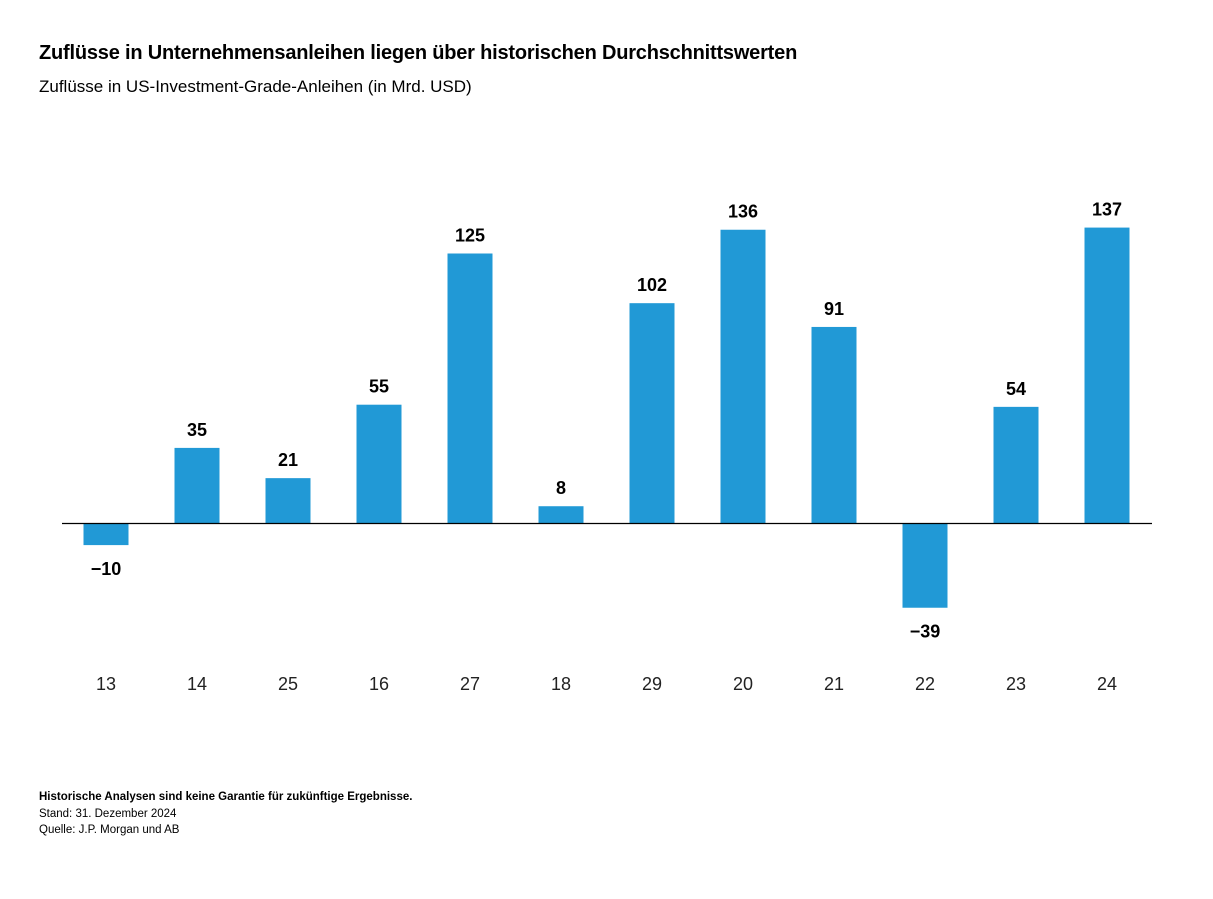 The image size is (1213, 899). Describe the element at coordinates (379, 684) in the screenshot. I see `x-tick-label-16: 16` at that location.